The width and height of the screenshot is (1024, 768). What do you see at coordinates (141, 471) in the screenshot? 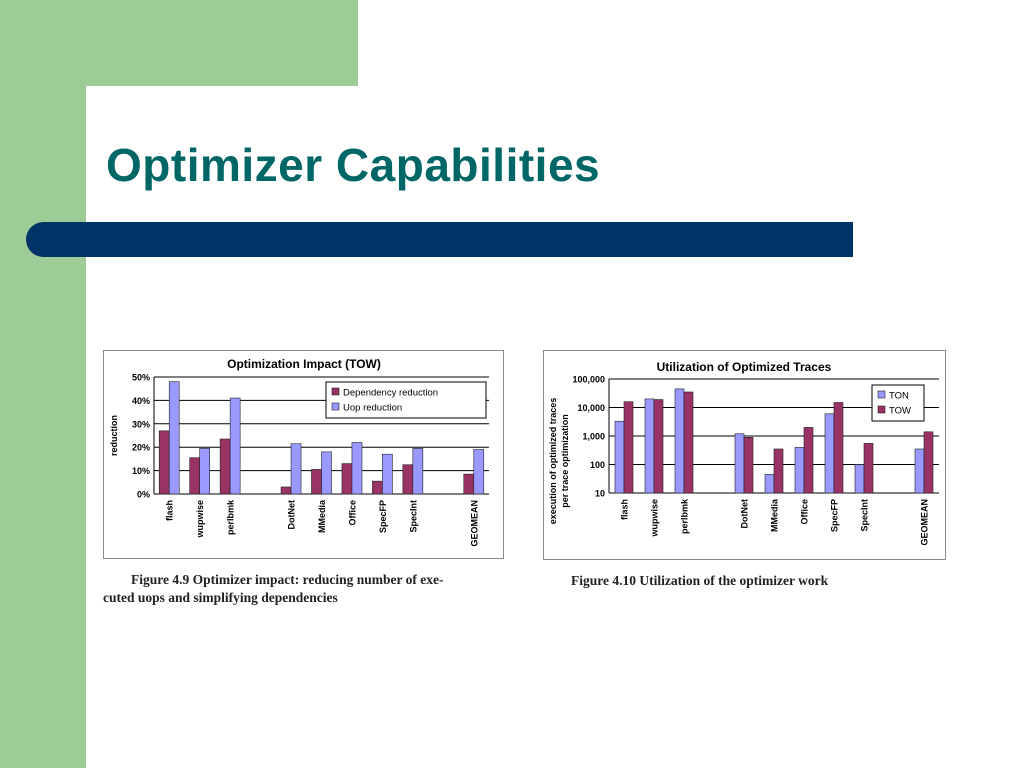
I see `y-tick-label: 10%` at bounding box center [141, 471].